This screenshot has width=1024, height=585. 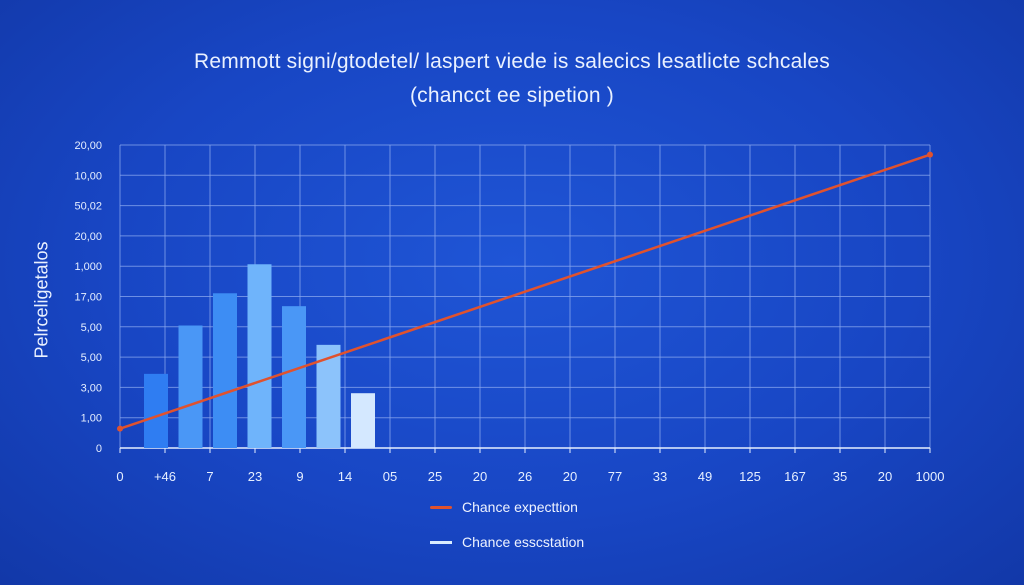 I want to click on legend-item-line: Chance expecttion, so click(x=504, y=507).